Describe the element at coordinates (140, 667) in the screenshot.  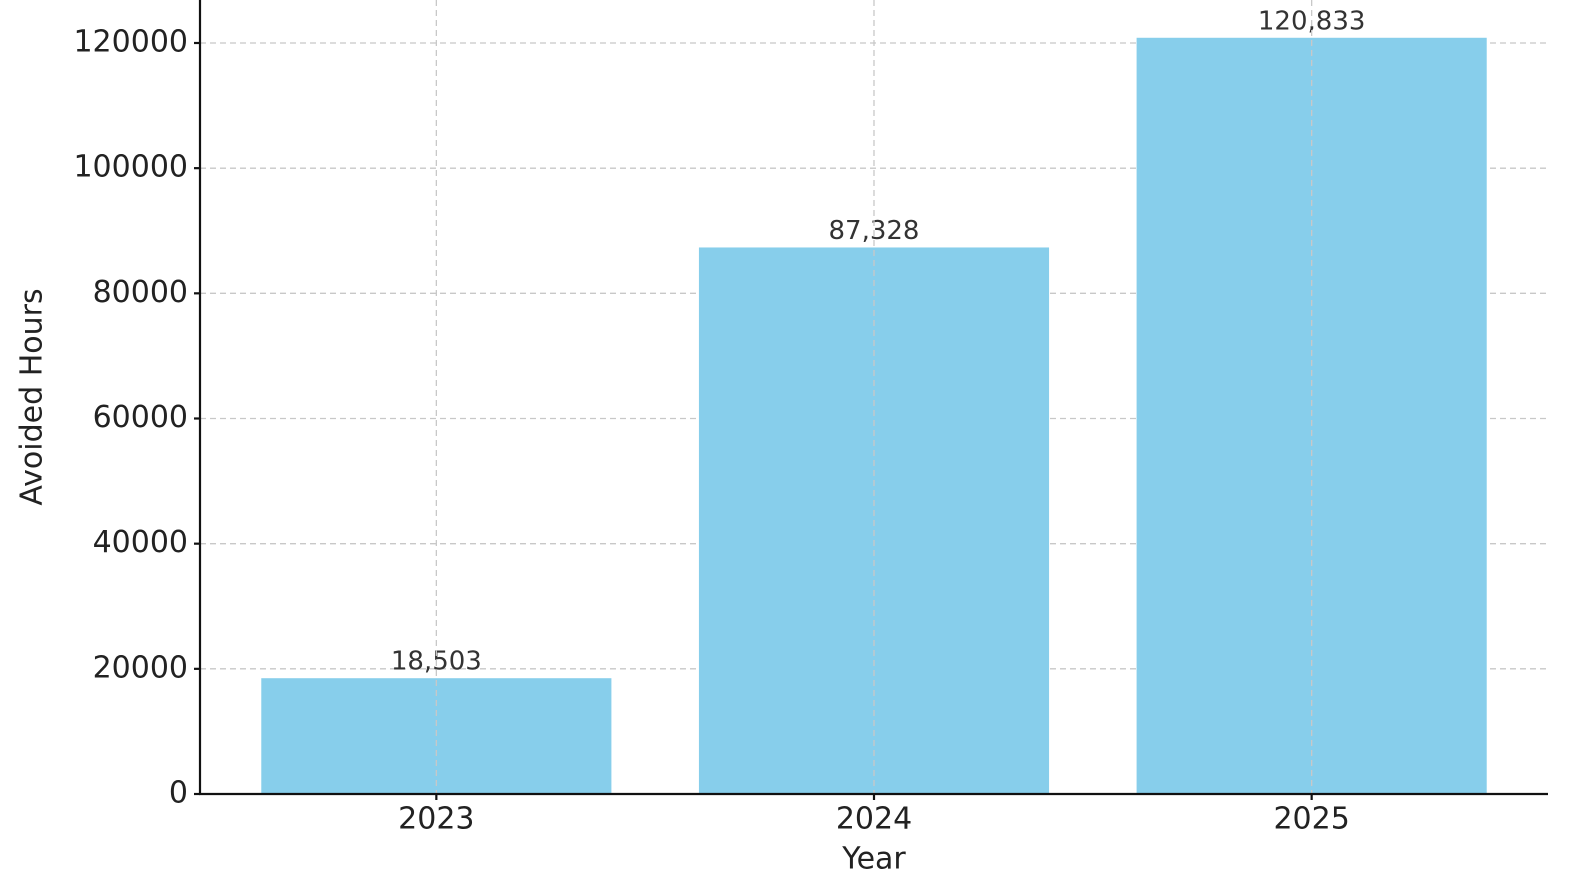
I see `y-tick-label: 20000` at that location.